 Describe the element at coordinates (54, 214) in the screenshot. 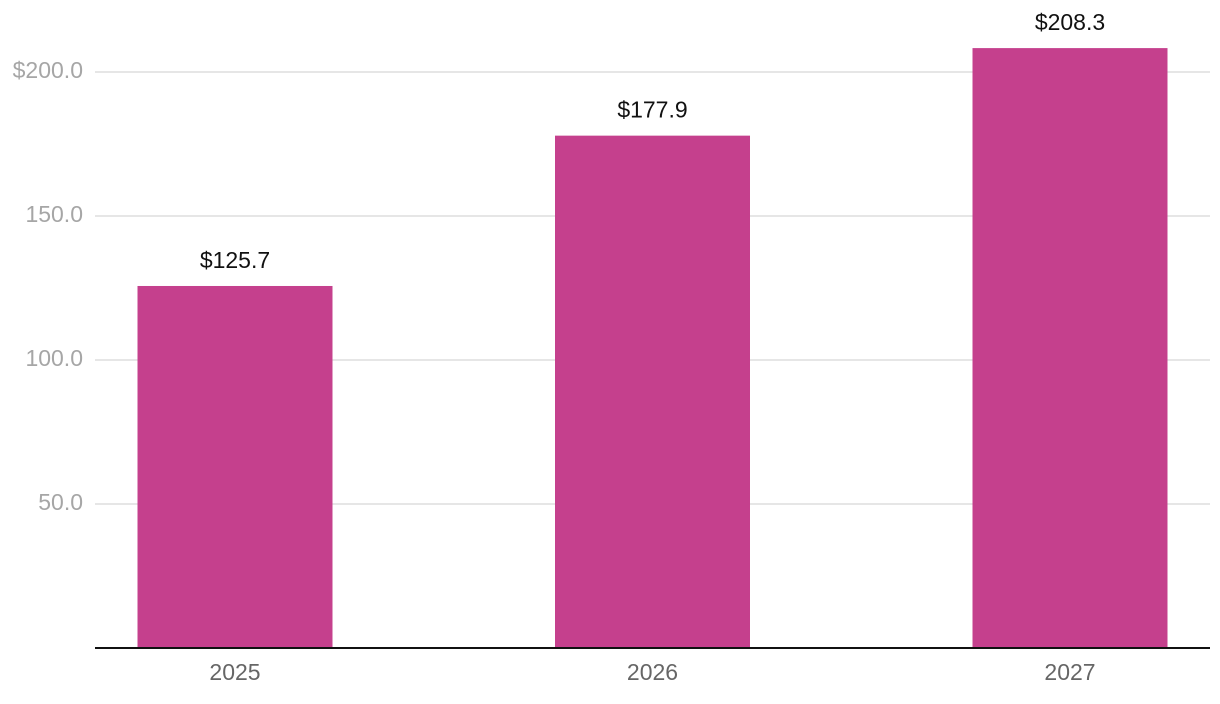

I see `y-tick-label: 150.0` at that location.